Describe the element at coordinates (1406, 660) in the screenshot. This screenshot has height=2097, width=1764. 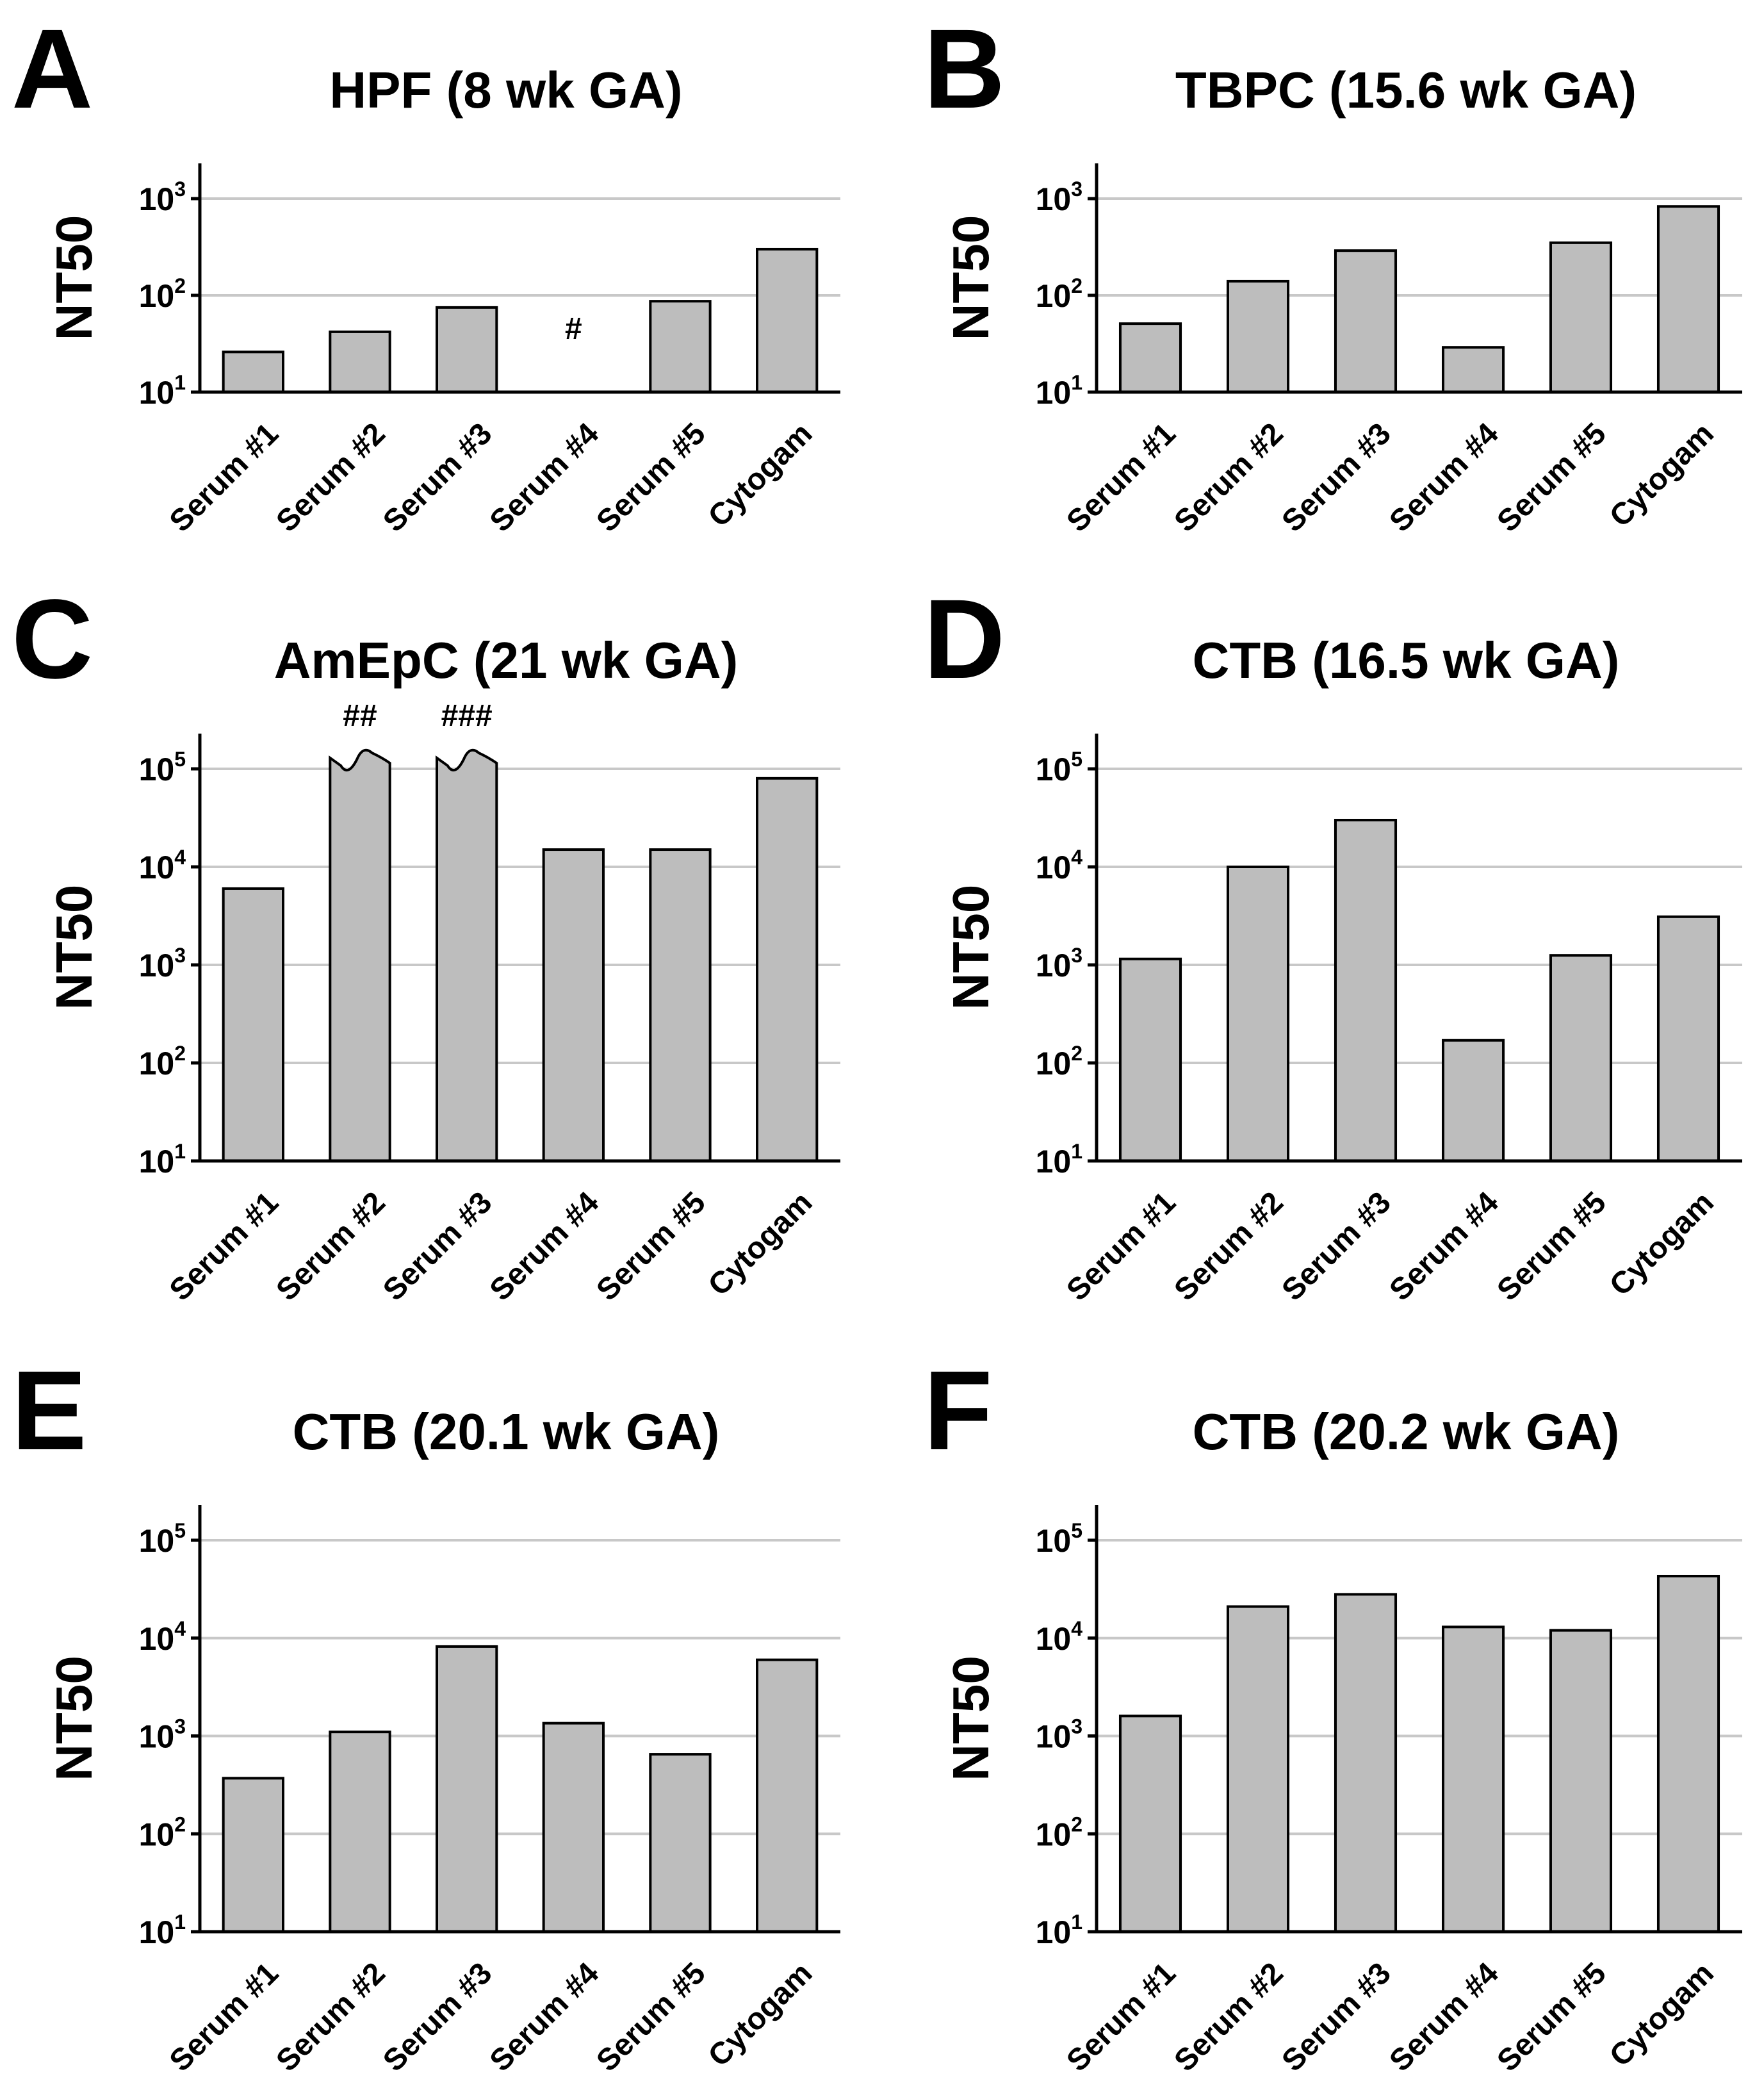
I see `panel-title: CTB (16.5 wk GA)` at that location.